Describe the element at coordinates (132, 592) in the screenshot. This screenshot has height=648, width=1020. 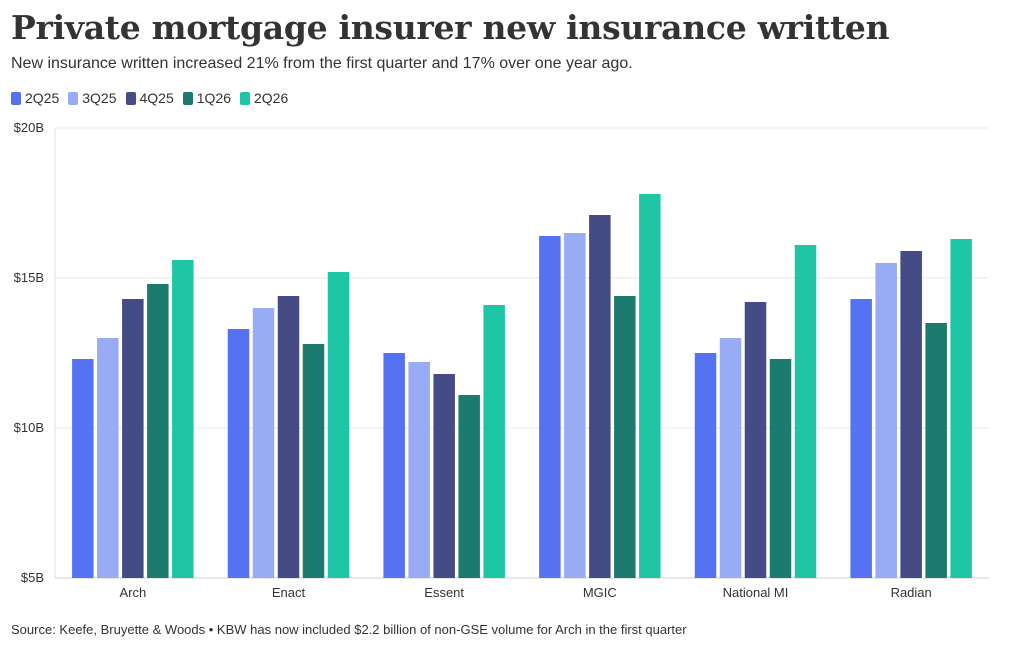
I see `x-tick-label: Arch` at that location.